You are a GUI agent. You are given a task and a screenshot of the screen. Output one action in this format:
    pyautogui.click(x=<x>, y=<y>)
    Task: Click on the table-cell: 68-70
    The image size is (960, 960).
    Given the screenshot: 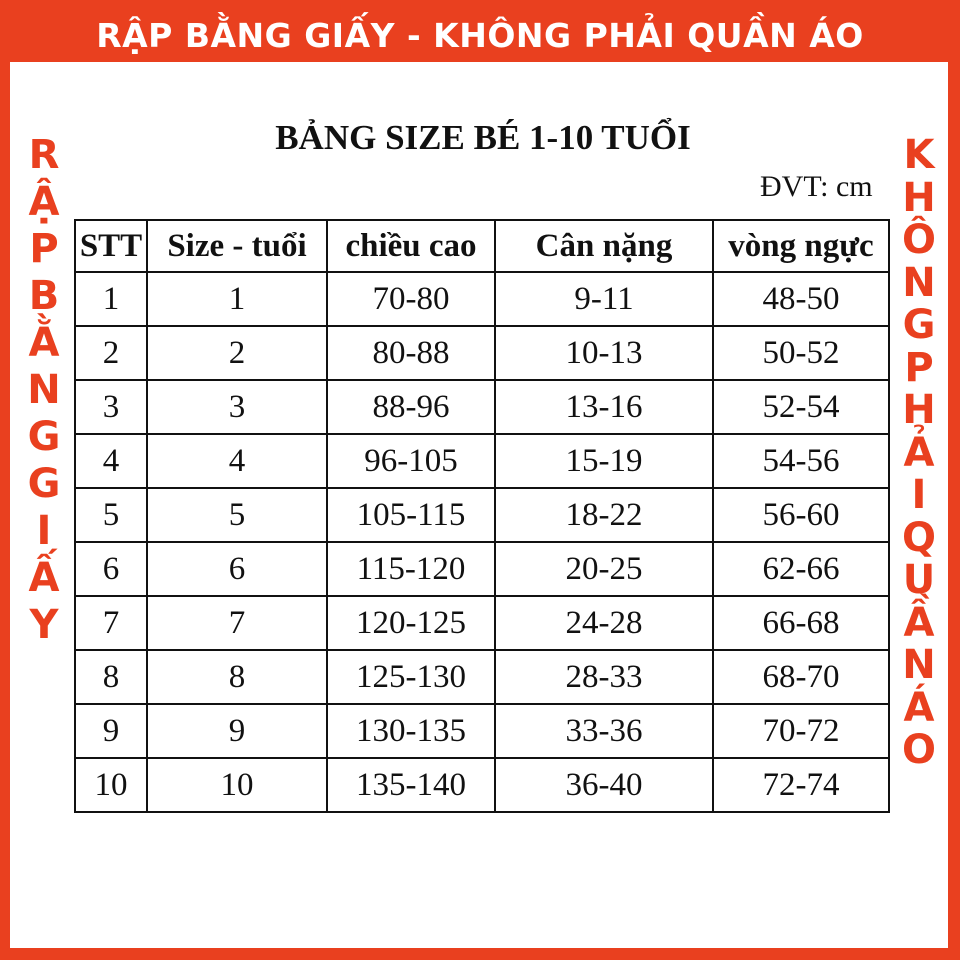 What is the action you would take?
    pyautogui.click(x=801, y=677)
    